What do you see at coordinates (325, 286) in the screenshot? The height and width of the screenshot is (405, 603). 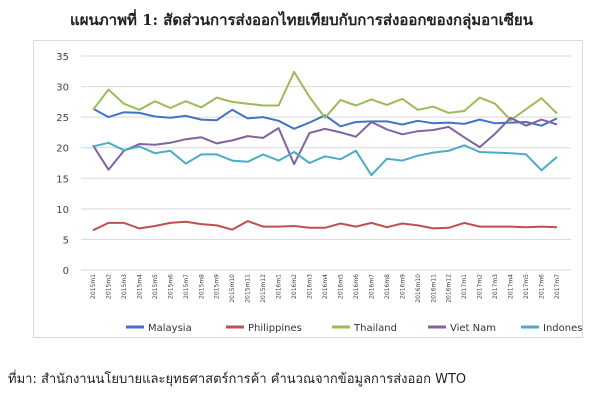 I see `x-tick-label: 2016m4` at bounding box center [325, 286].